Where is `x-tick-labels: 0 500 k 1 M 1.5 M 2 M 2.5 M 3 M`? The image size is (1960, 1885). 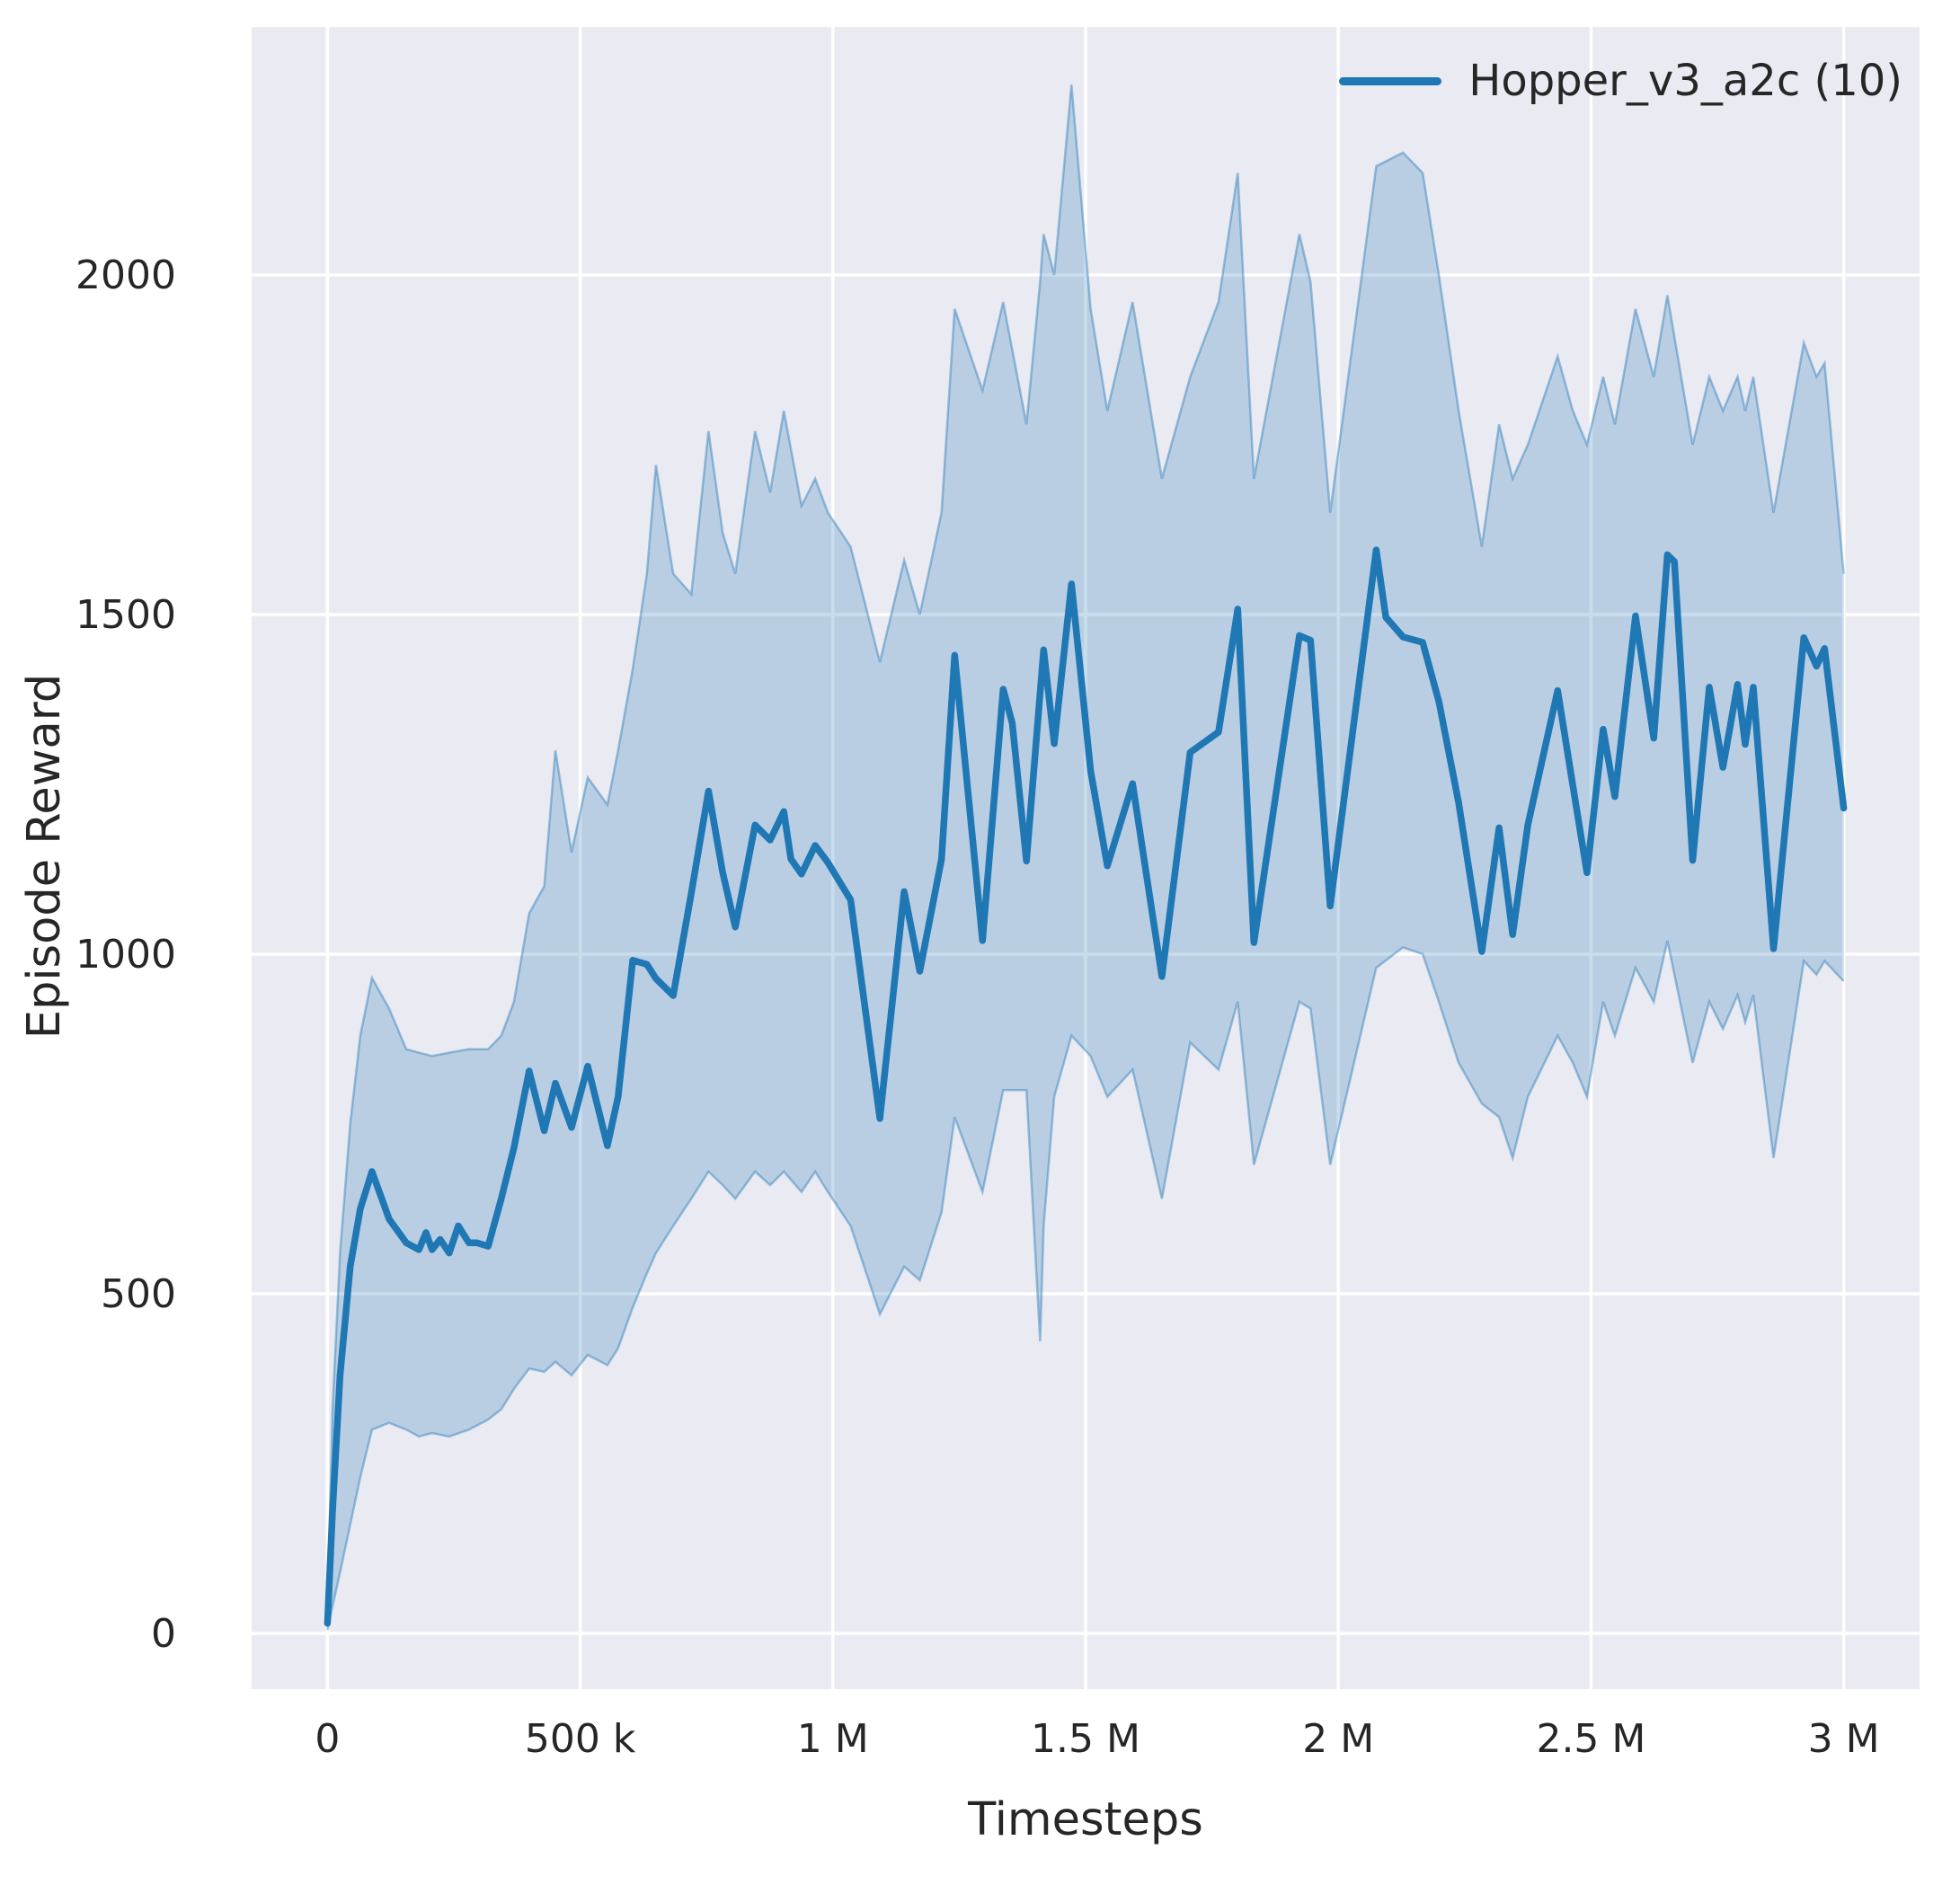
x-tick-labels: 0 500 k 1 M 1.5 M 2 M 2.5 M 3 M is located at coordinates (1097, 1739).